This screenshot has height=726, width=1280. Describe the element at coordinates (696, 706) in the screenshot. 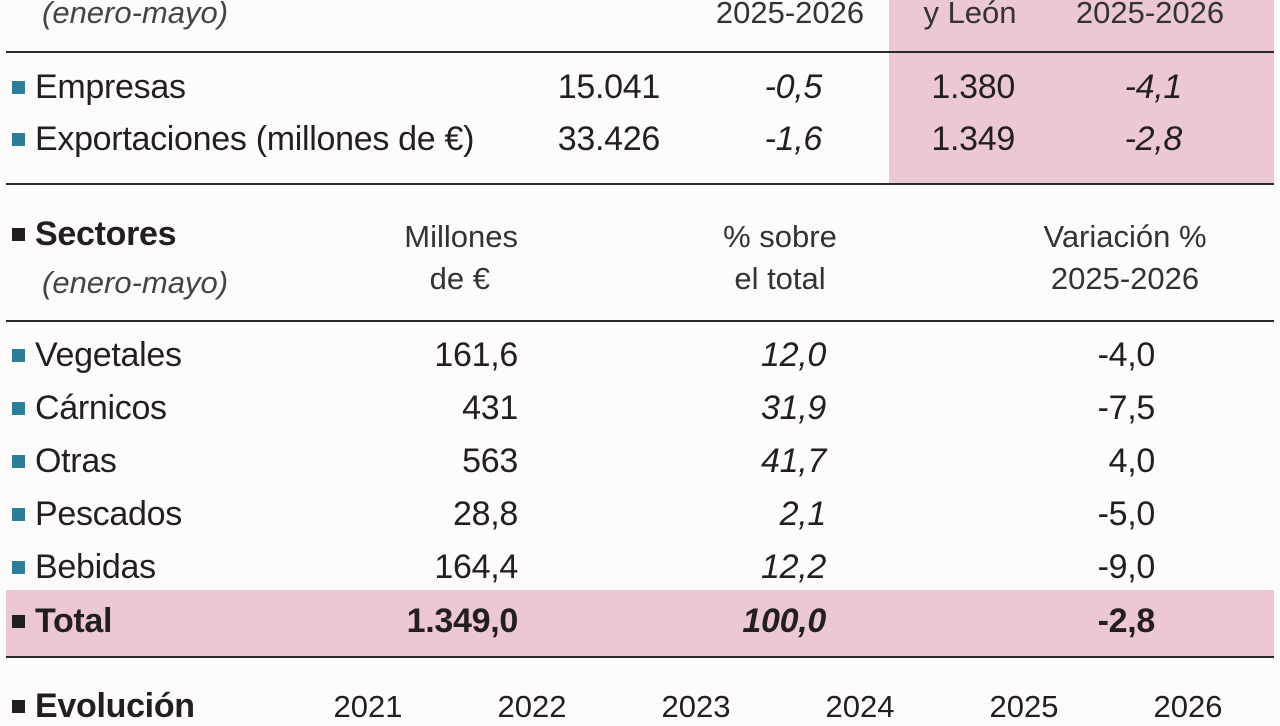

I see `evolucion-year: 2023` at that location.